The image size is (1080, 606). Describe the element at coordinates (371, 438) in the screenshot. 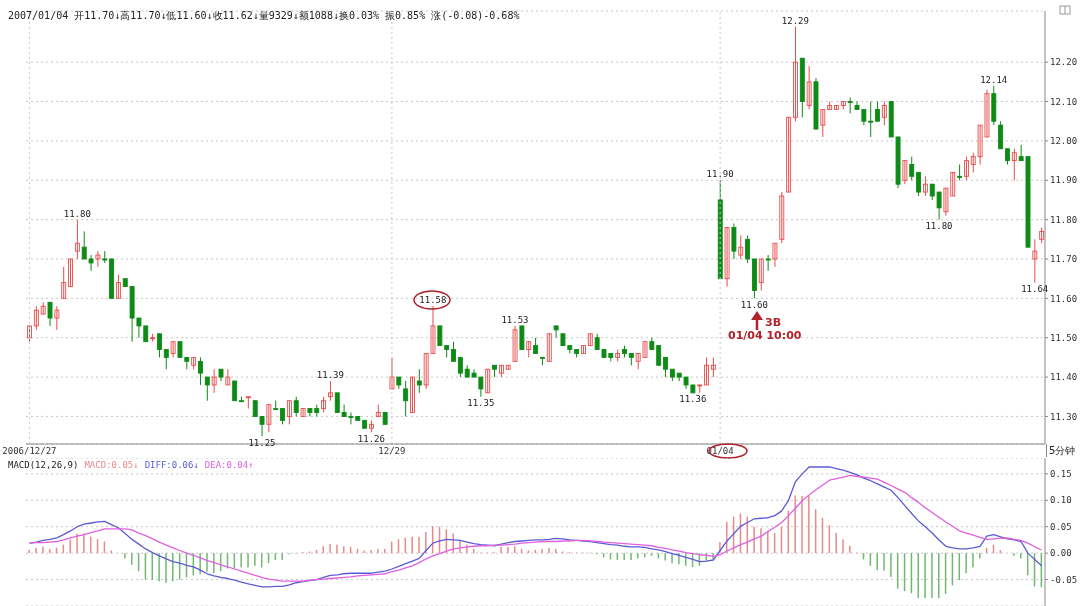

I see `annotation: 11.26` at that location.